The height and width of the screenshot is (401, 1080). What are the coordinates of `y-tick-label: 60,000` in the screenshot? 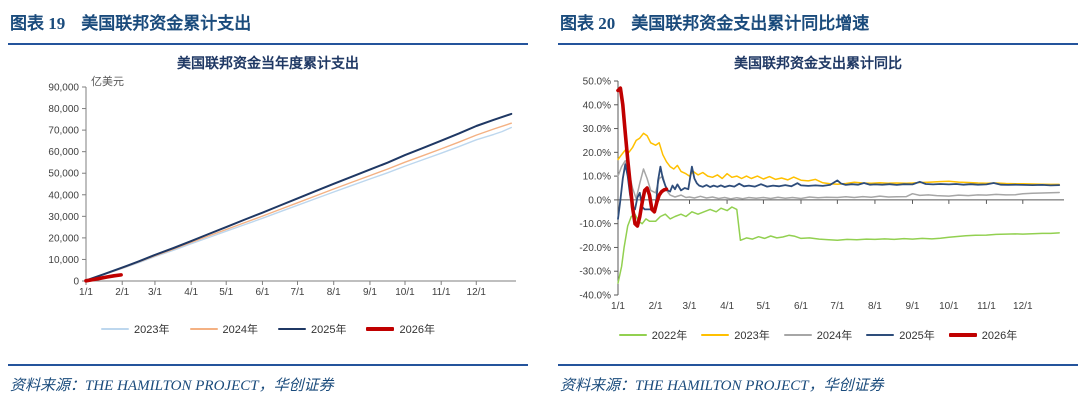 It's located at (63, 152).